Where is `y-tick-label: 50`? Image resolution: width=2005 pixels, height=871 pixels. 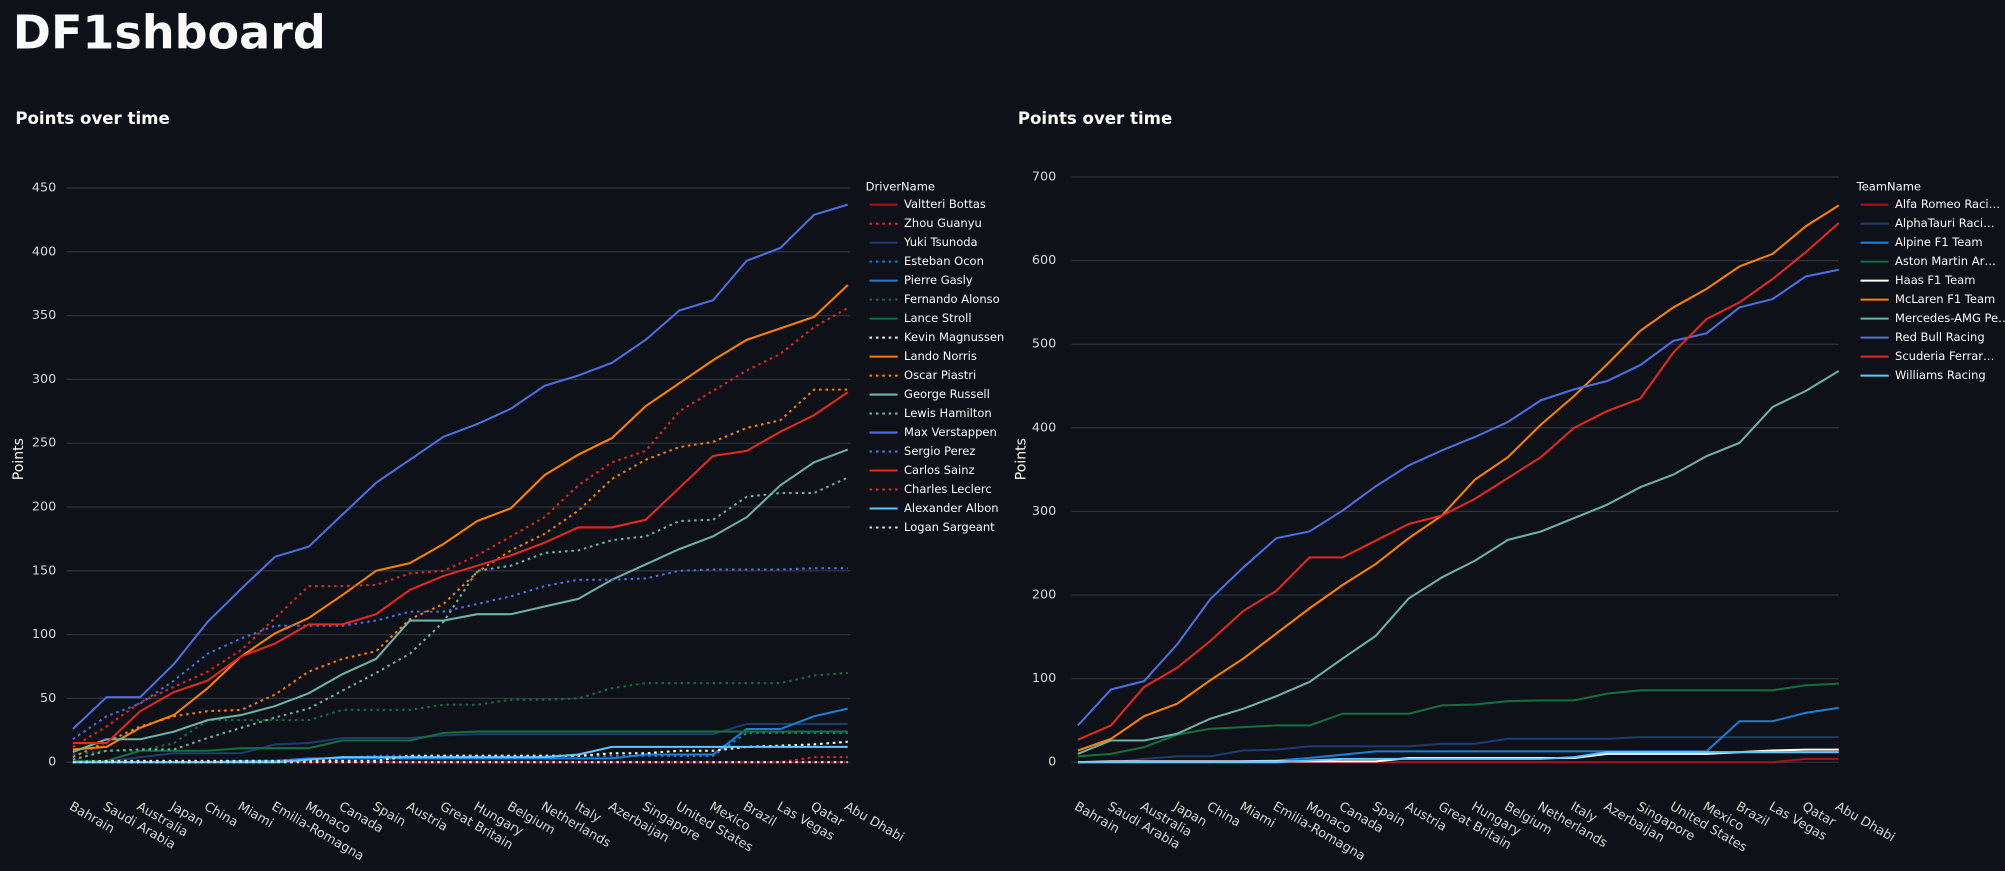 y-tick-label: 50 is located at coordinates (48, 698).